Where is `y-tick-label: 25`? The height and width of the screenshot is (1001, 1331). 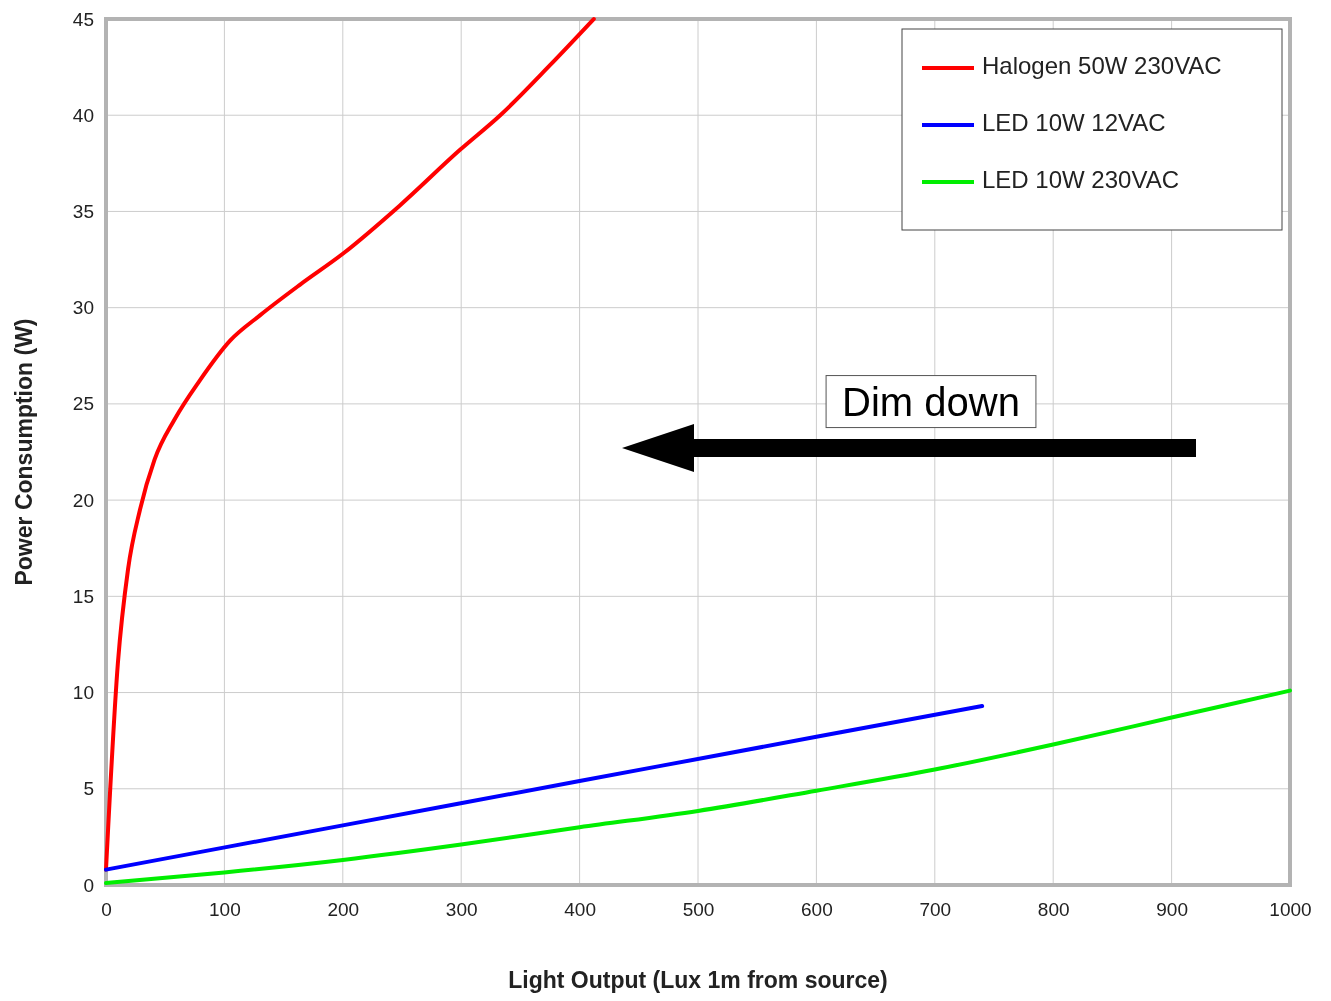 y-tick-label: 25 is located at coordinates (83, 404).